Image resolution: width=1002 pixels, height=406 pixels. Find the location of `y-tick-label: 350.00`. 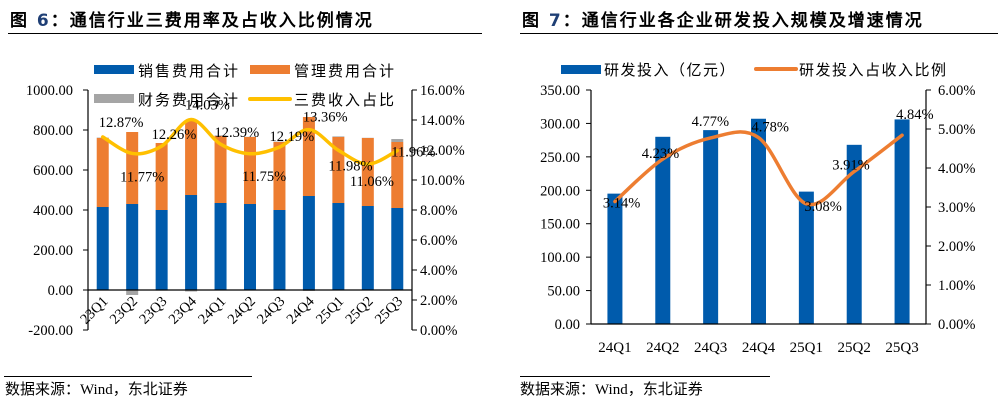

y-tick-label: 350.00 is located at coordinates (560, 91).